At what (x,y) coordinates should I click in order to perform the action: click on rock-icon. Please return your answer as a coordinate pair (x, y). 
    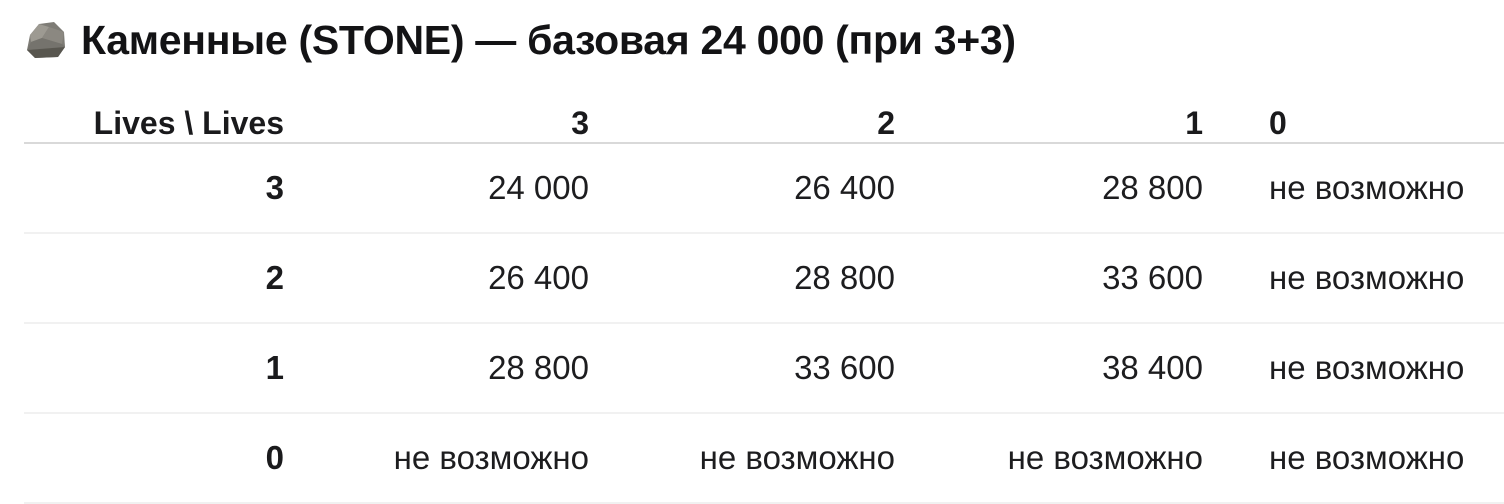
    Looking at the image, I should click on (46, 40).